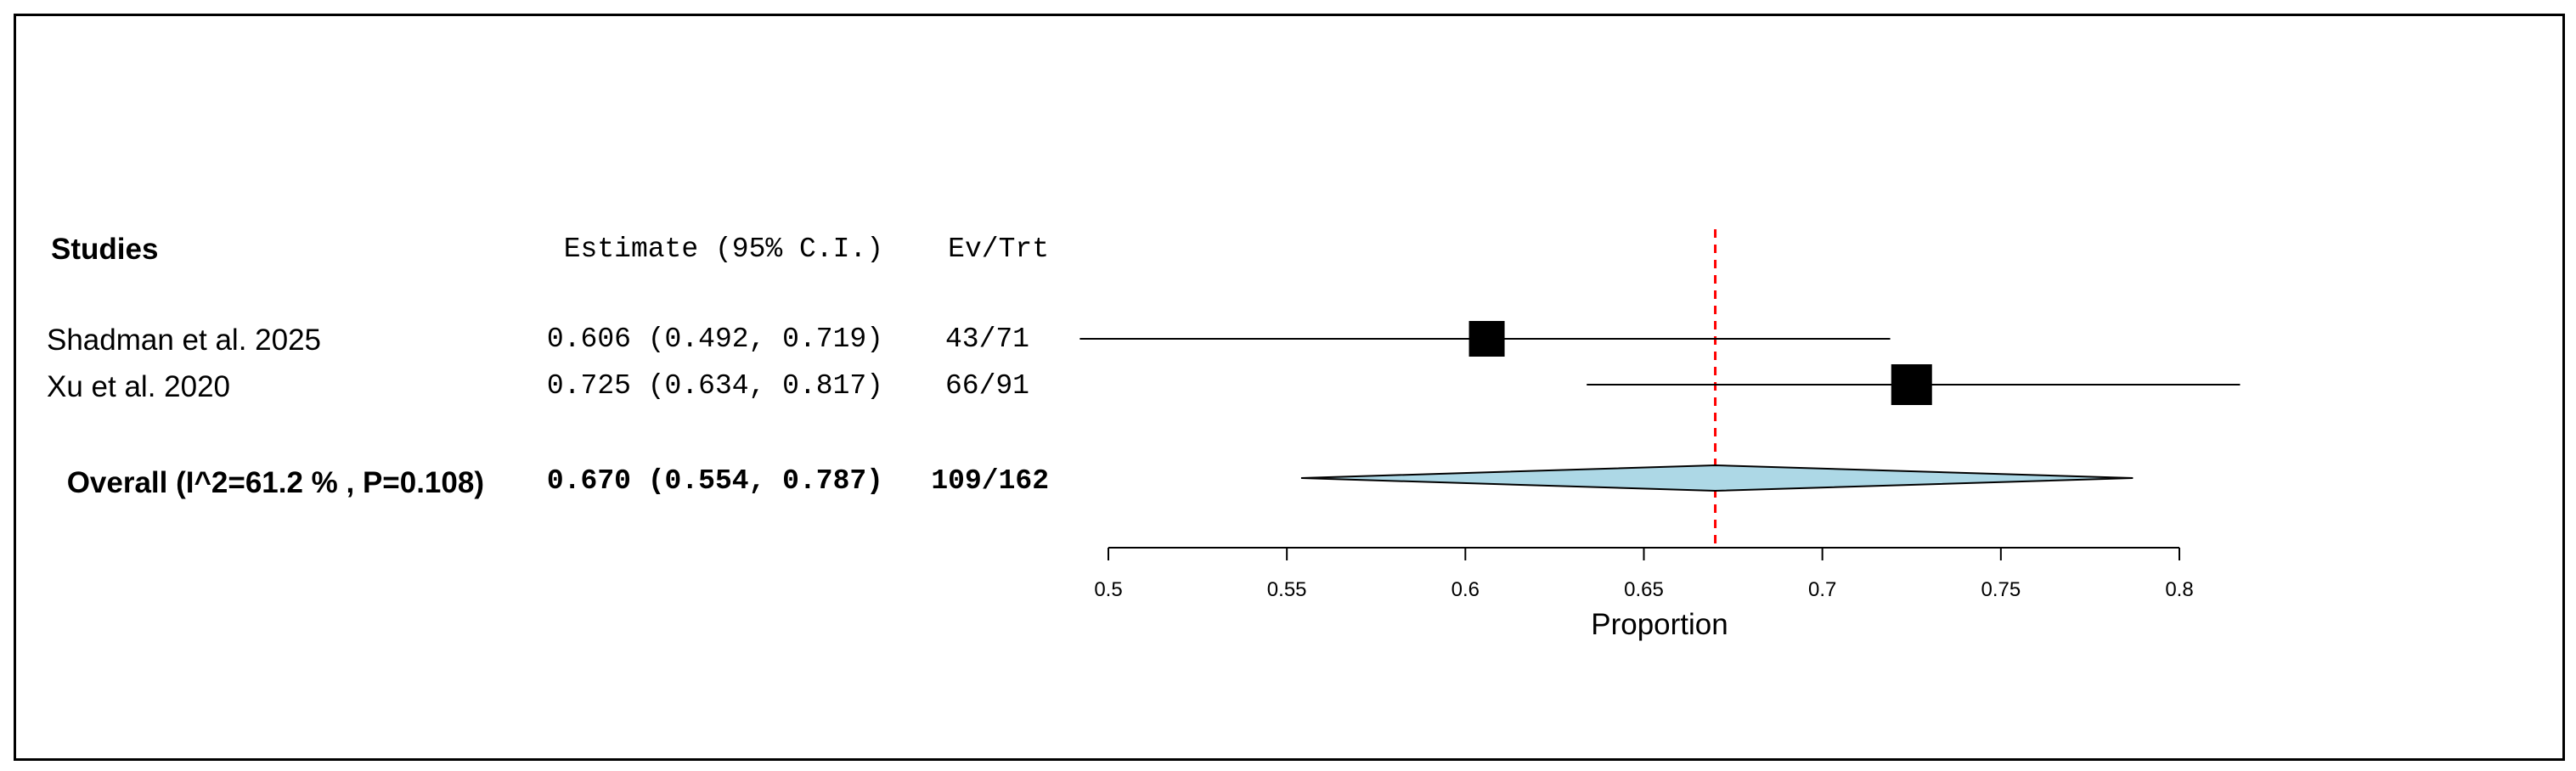 This screenshot has width=2576, height=771. Describe the element at coordinates (1717, 478) in the screenshot. I see `overall-diamond` at that location.